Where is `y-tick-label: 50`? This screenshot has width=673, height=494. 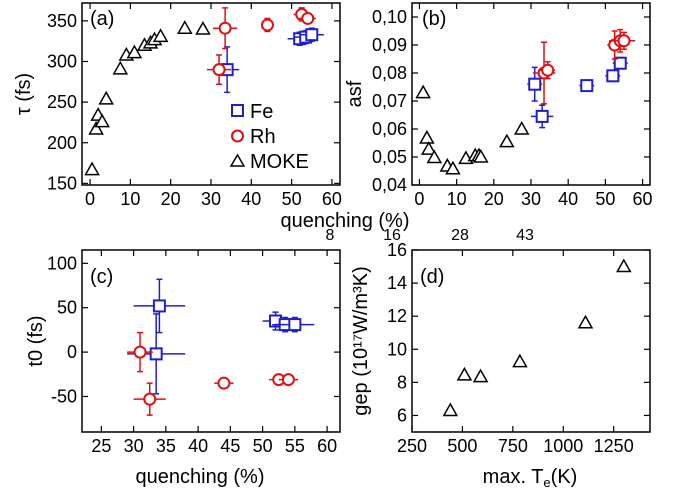
y-tick-label: 50 is located at coordinates (67, 308).